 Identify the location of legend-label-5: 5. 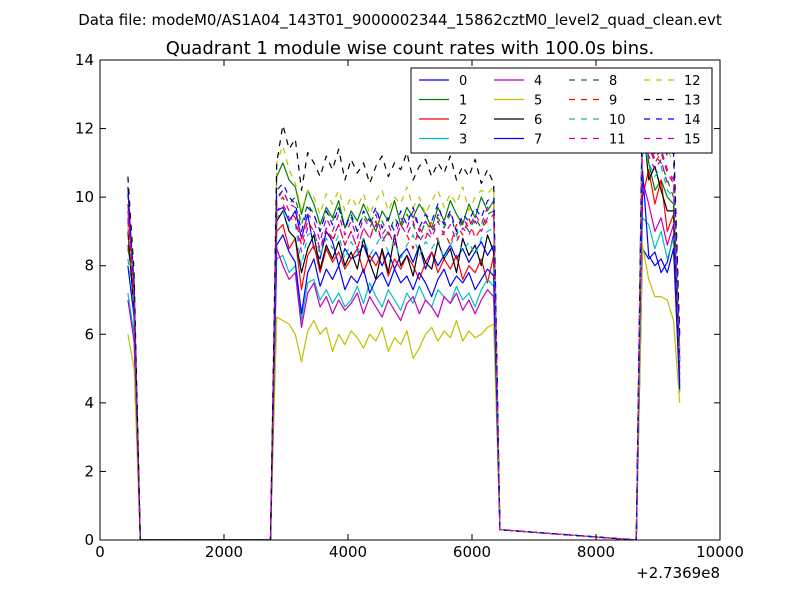
(538, 101).